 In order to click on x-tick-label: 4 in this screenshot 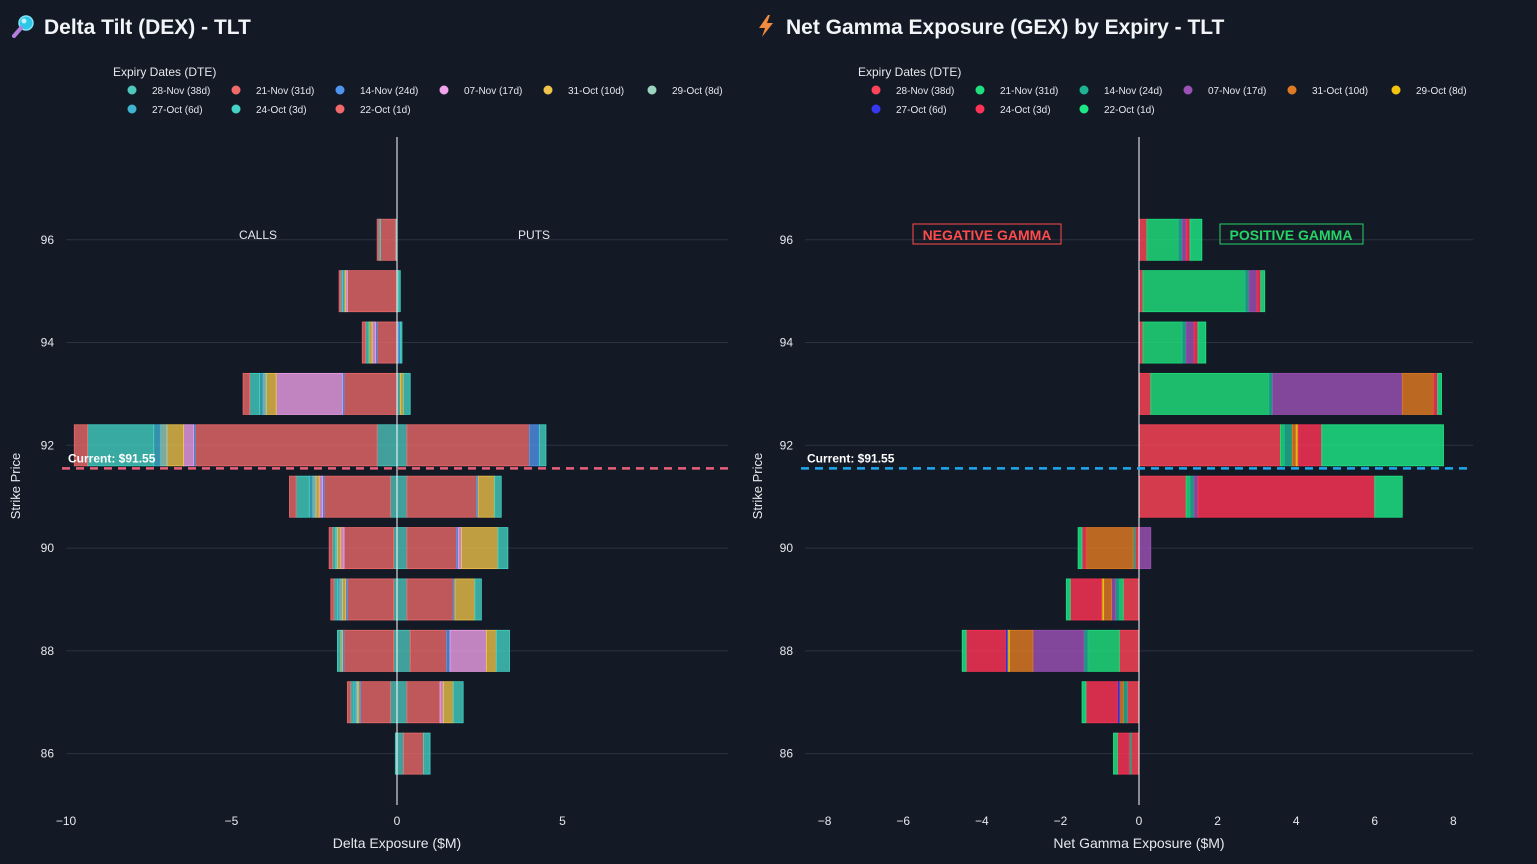, I will do `click(1296, 821)`.